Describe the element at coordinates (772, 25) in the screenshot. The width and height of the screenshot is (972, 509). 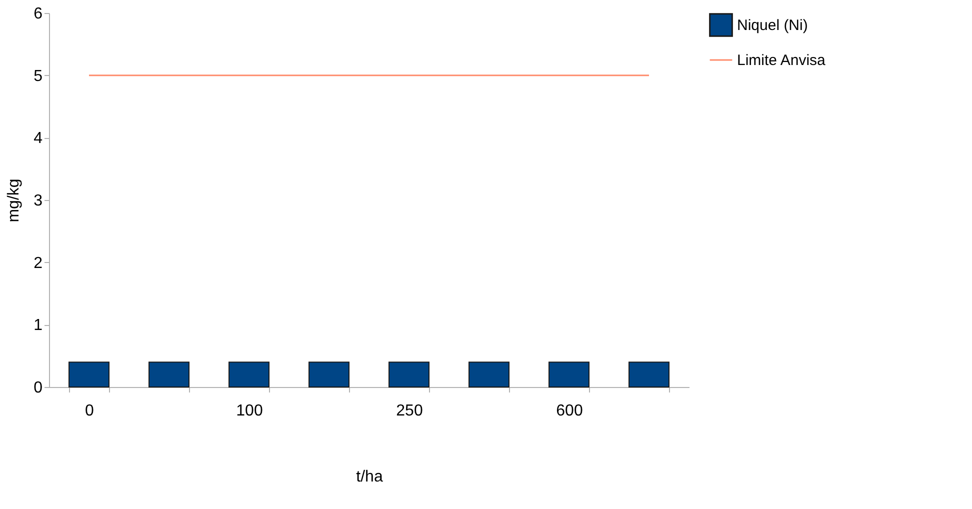
I see `legend-label: Niquel (Ni)` at that location.